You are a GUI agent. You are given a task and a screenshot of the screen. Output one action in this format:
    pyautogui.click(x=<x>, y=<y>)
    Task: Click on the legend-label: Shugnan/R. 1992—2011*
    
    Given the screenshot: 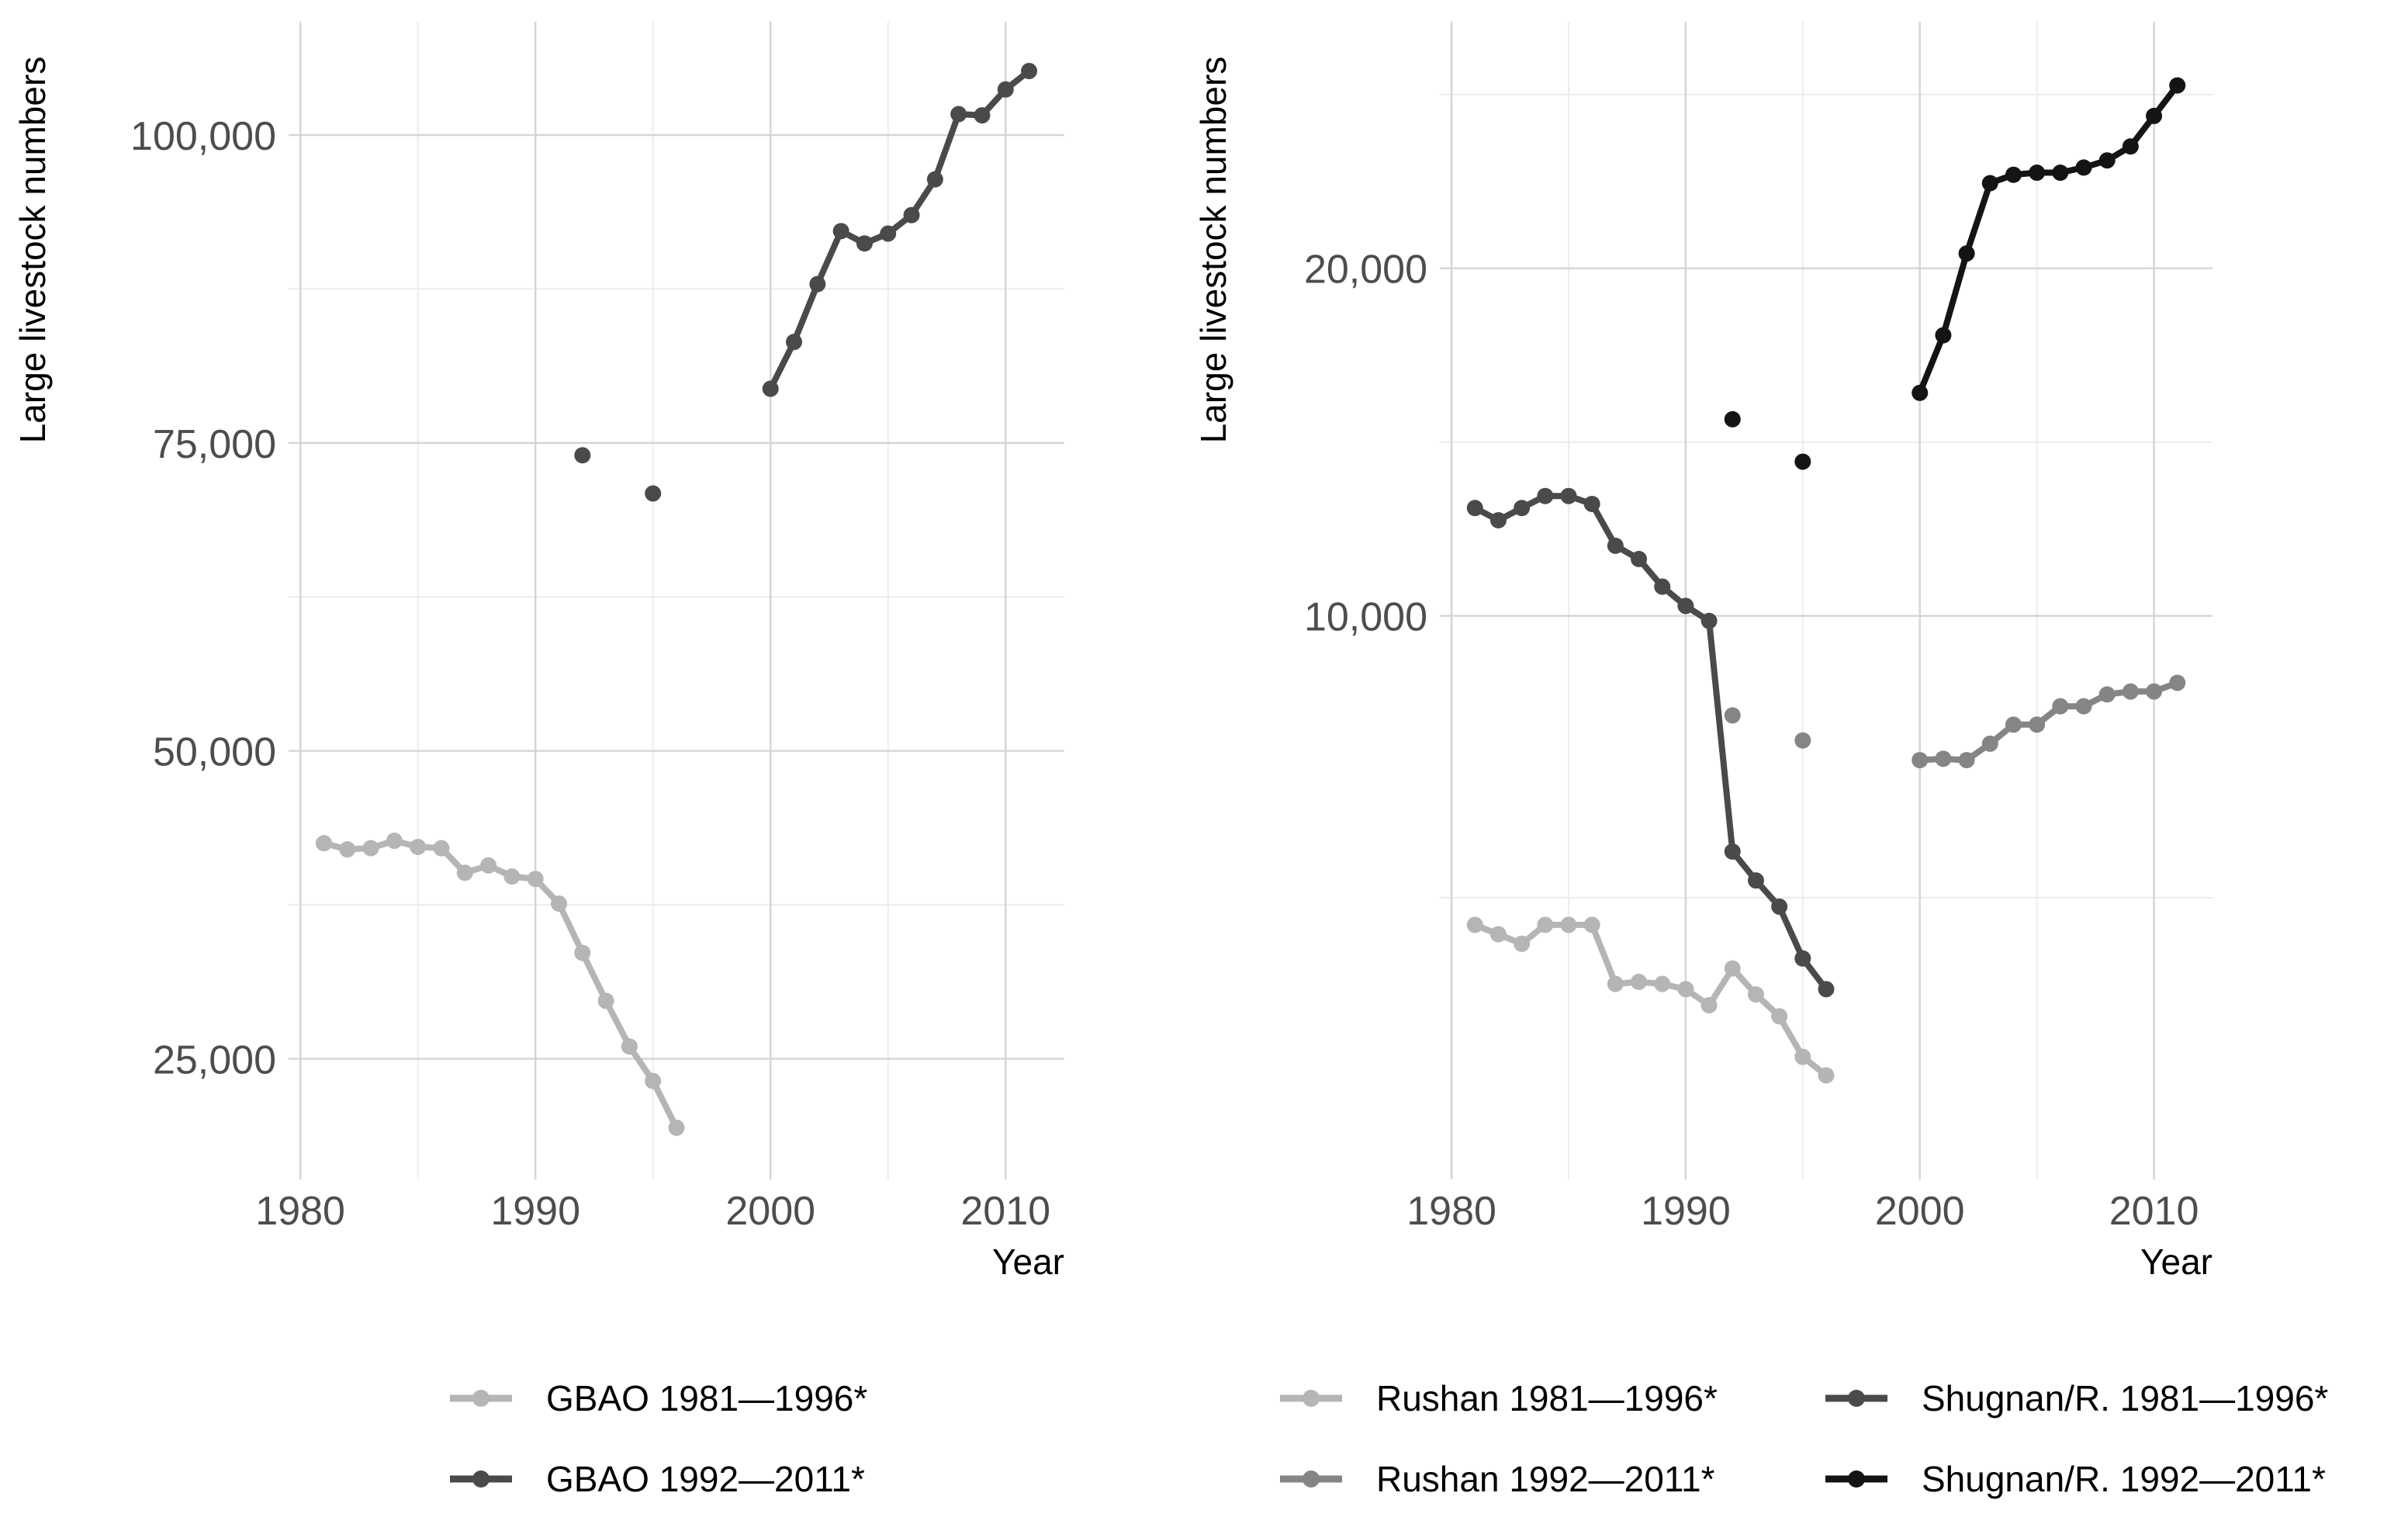 What is the action you would take?
    pyautogui.click(x=2124, y=1479)
    